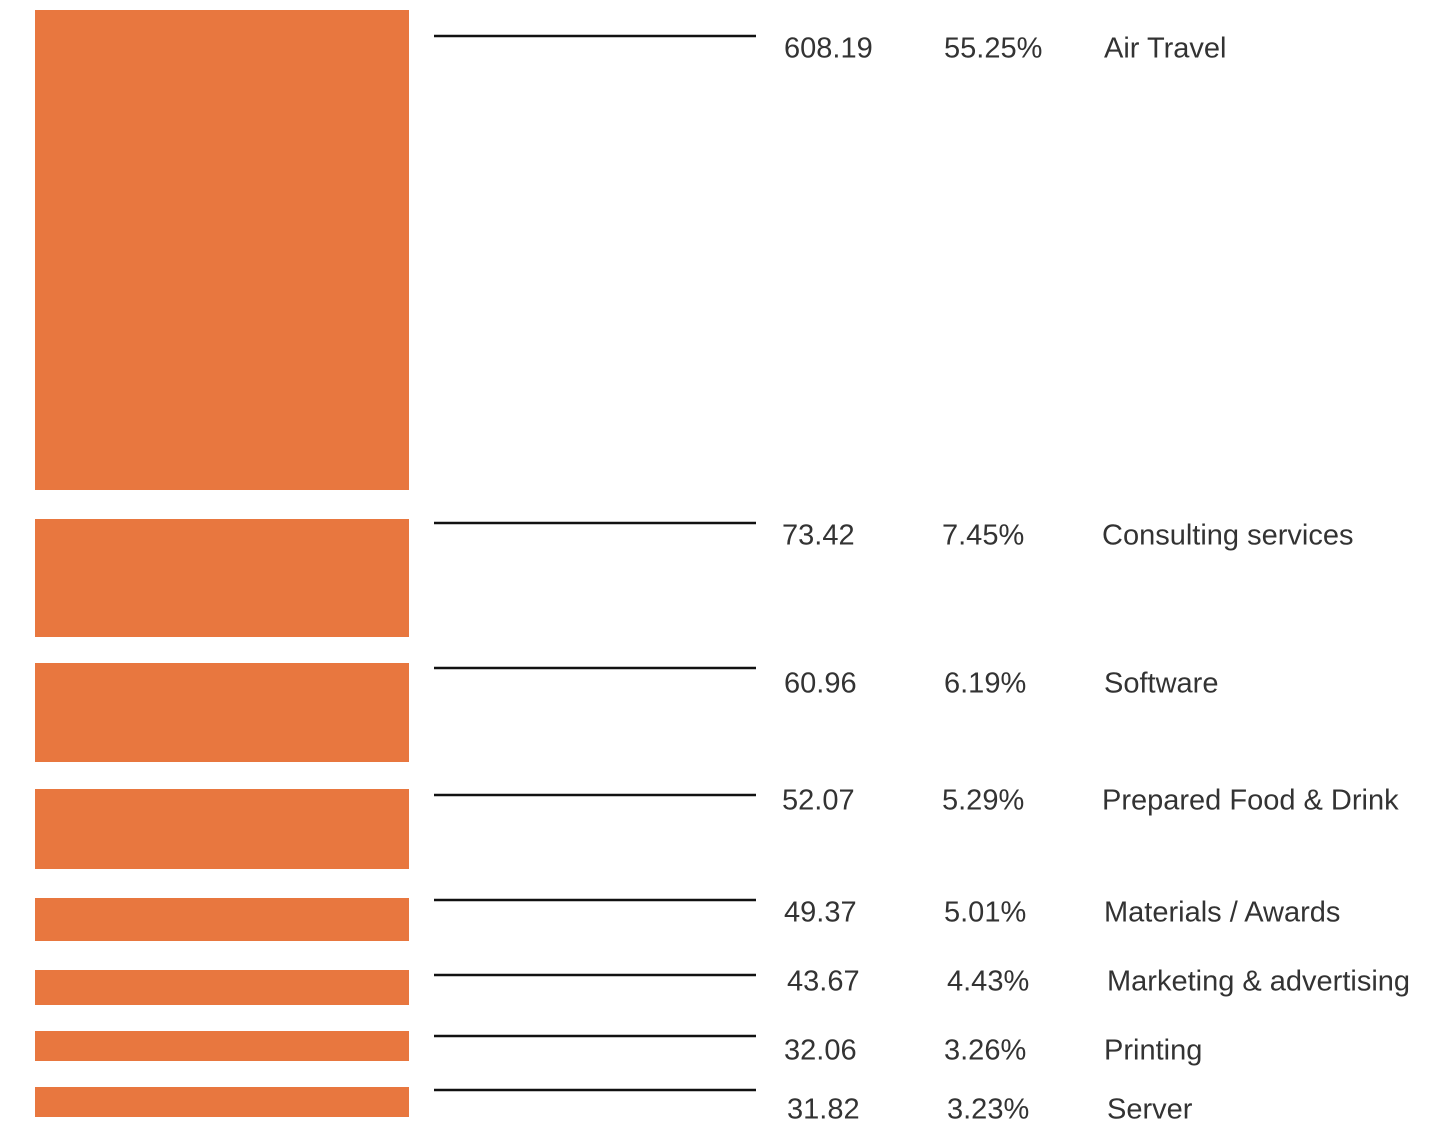  What do you see at coordinates (820, 1051) in the screenshot?
I see `value-label: 32.06` at bounding box center [820, 1051].